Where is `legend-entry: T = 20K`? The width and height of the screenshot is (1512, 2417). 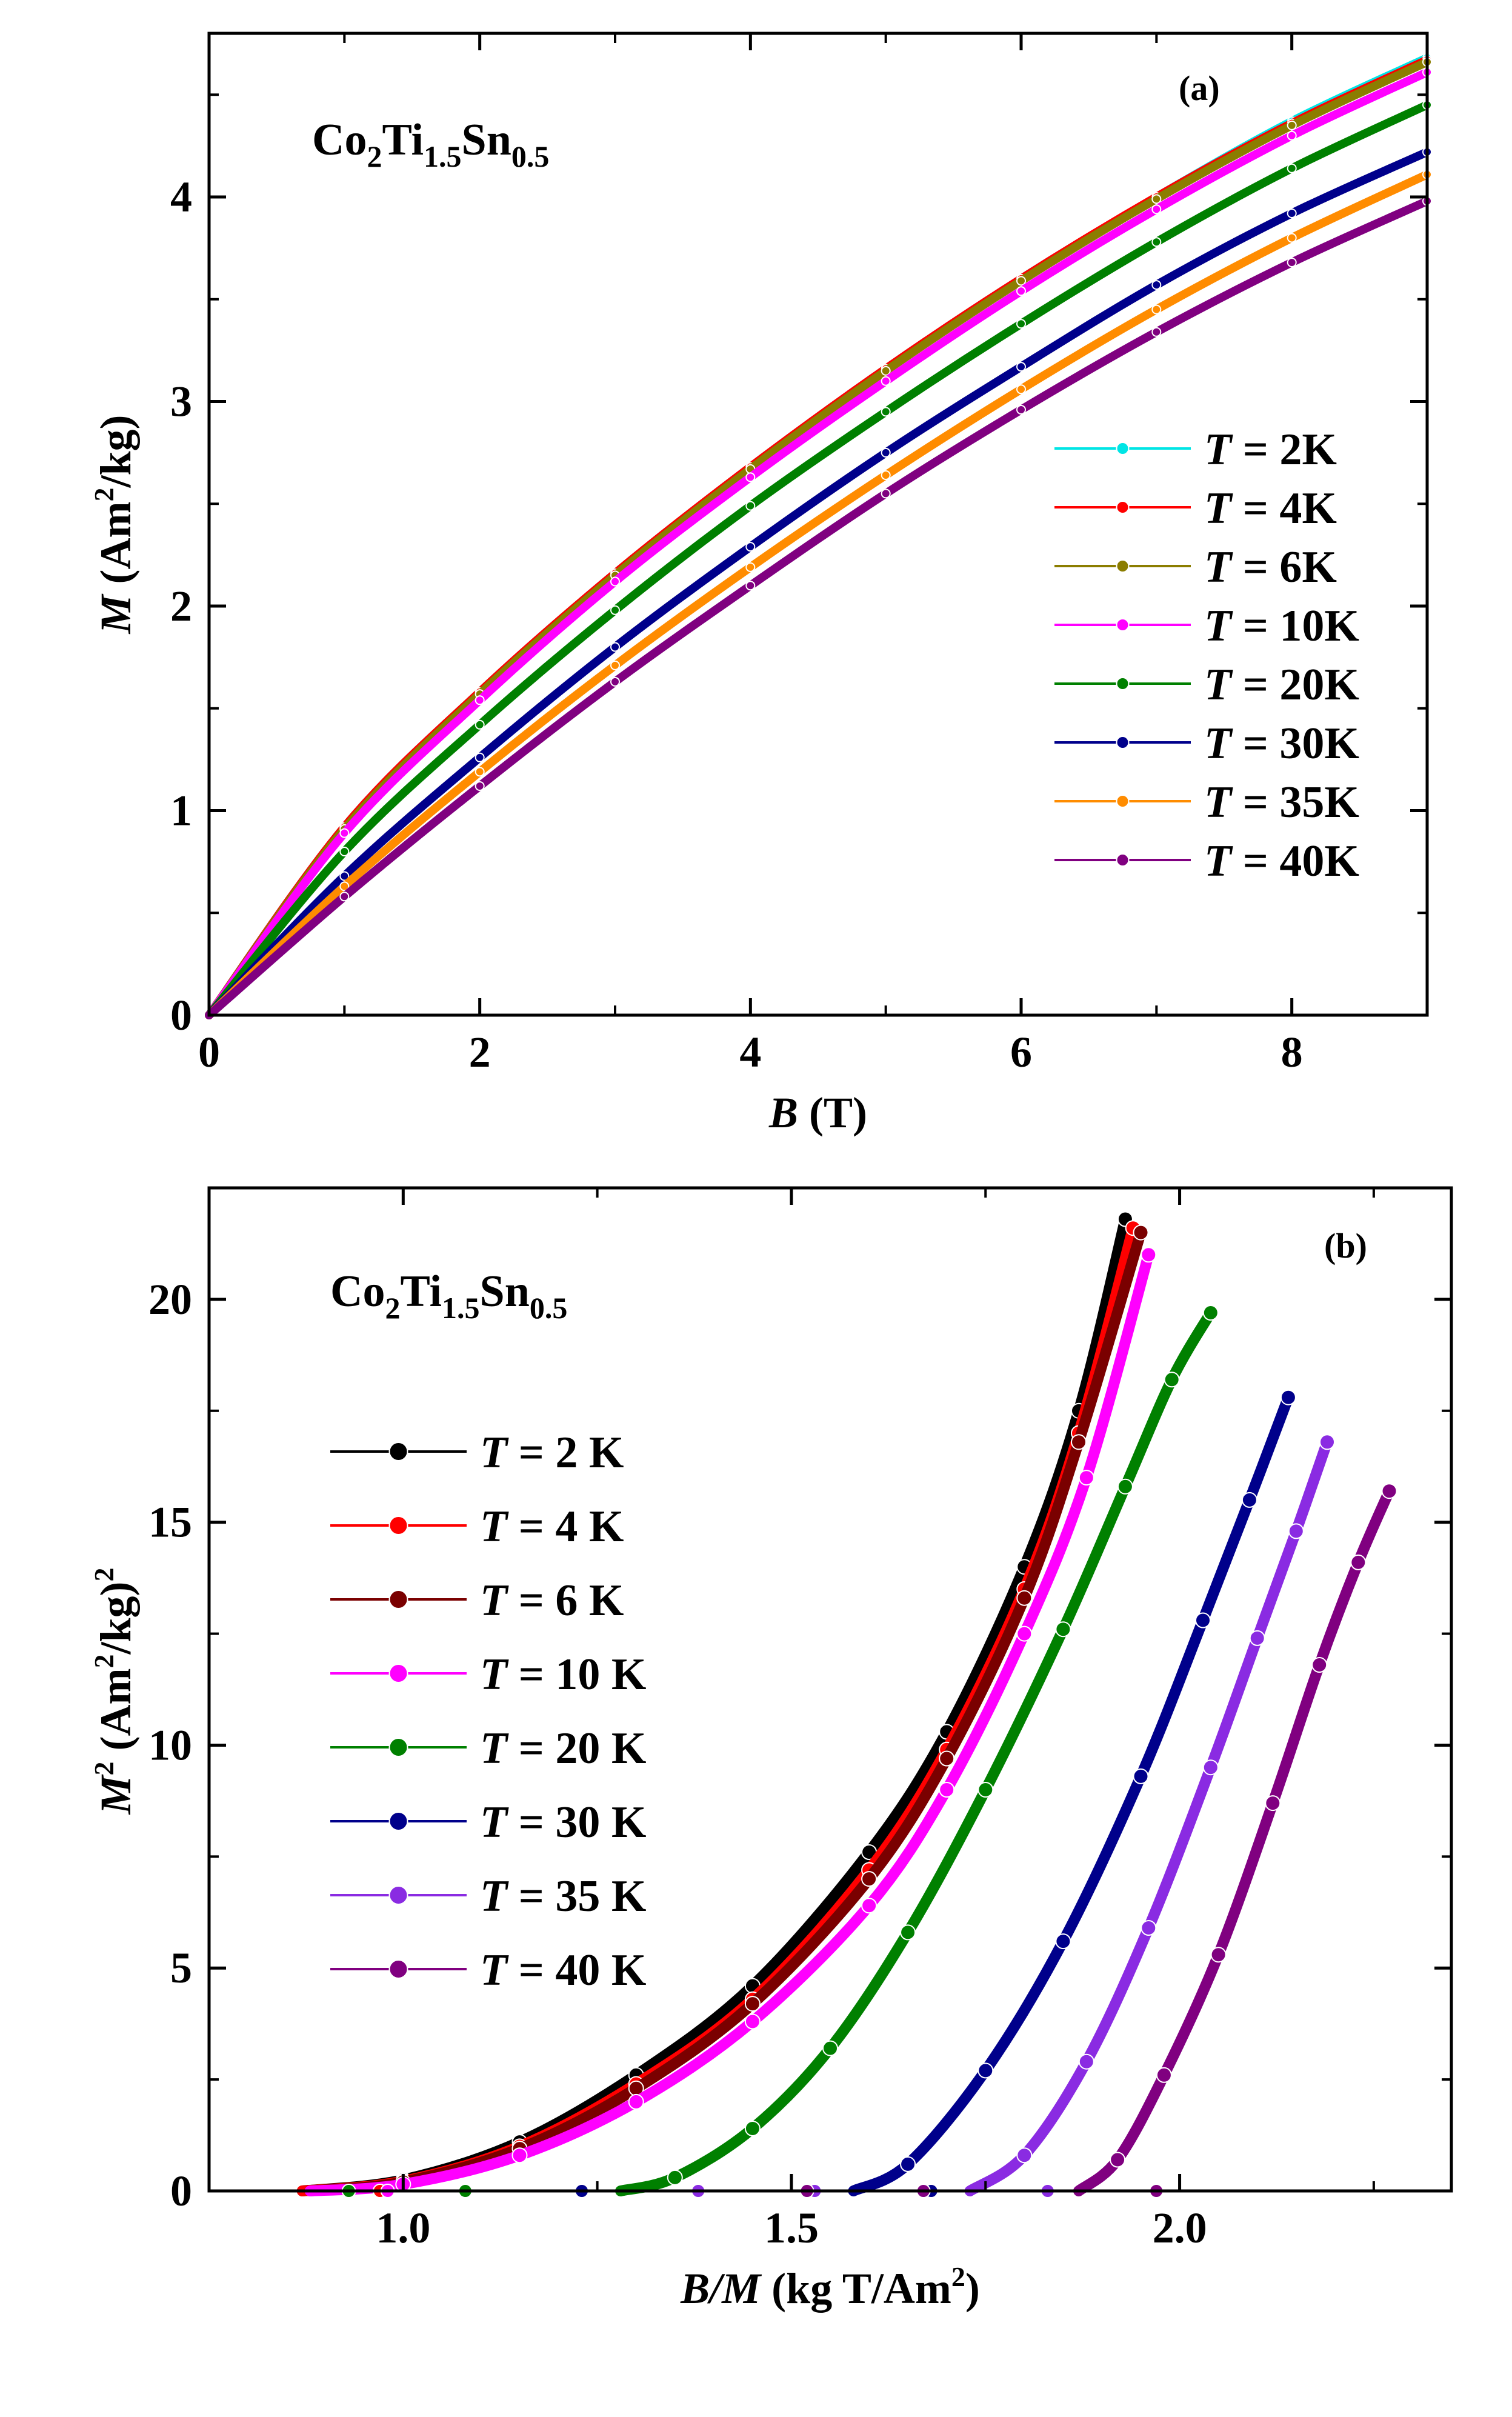
legend-entry: T = 20K is located at coordinates (1206, 685).